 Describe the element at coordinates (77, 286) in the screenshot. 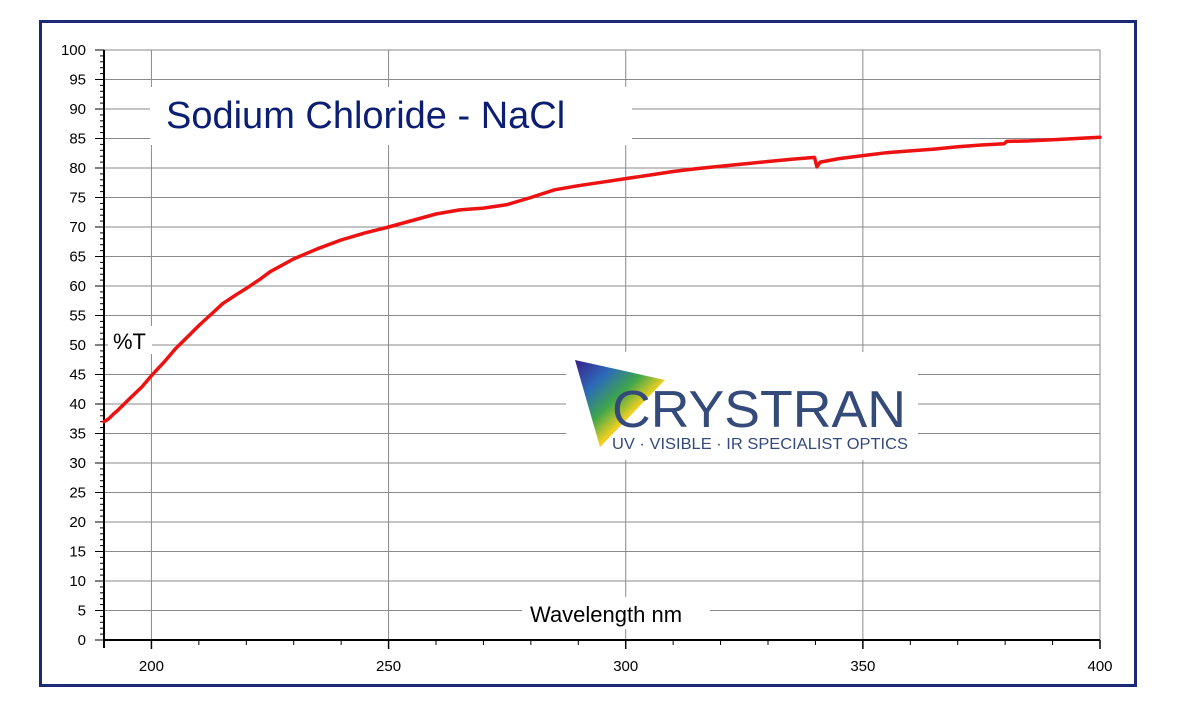

I see `y-tick-label-60: 60` at that location.